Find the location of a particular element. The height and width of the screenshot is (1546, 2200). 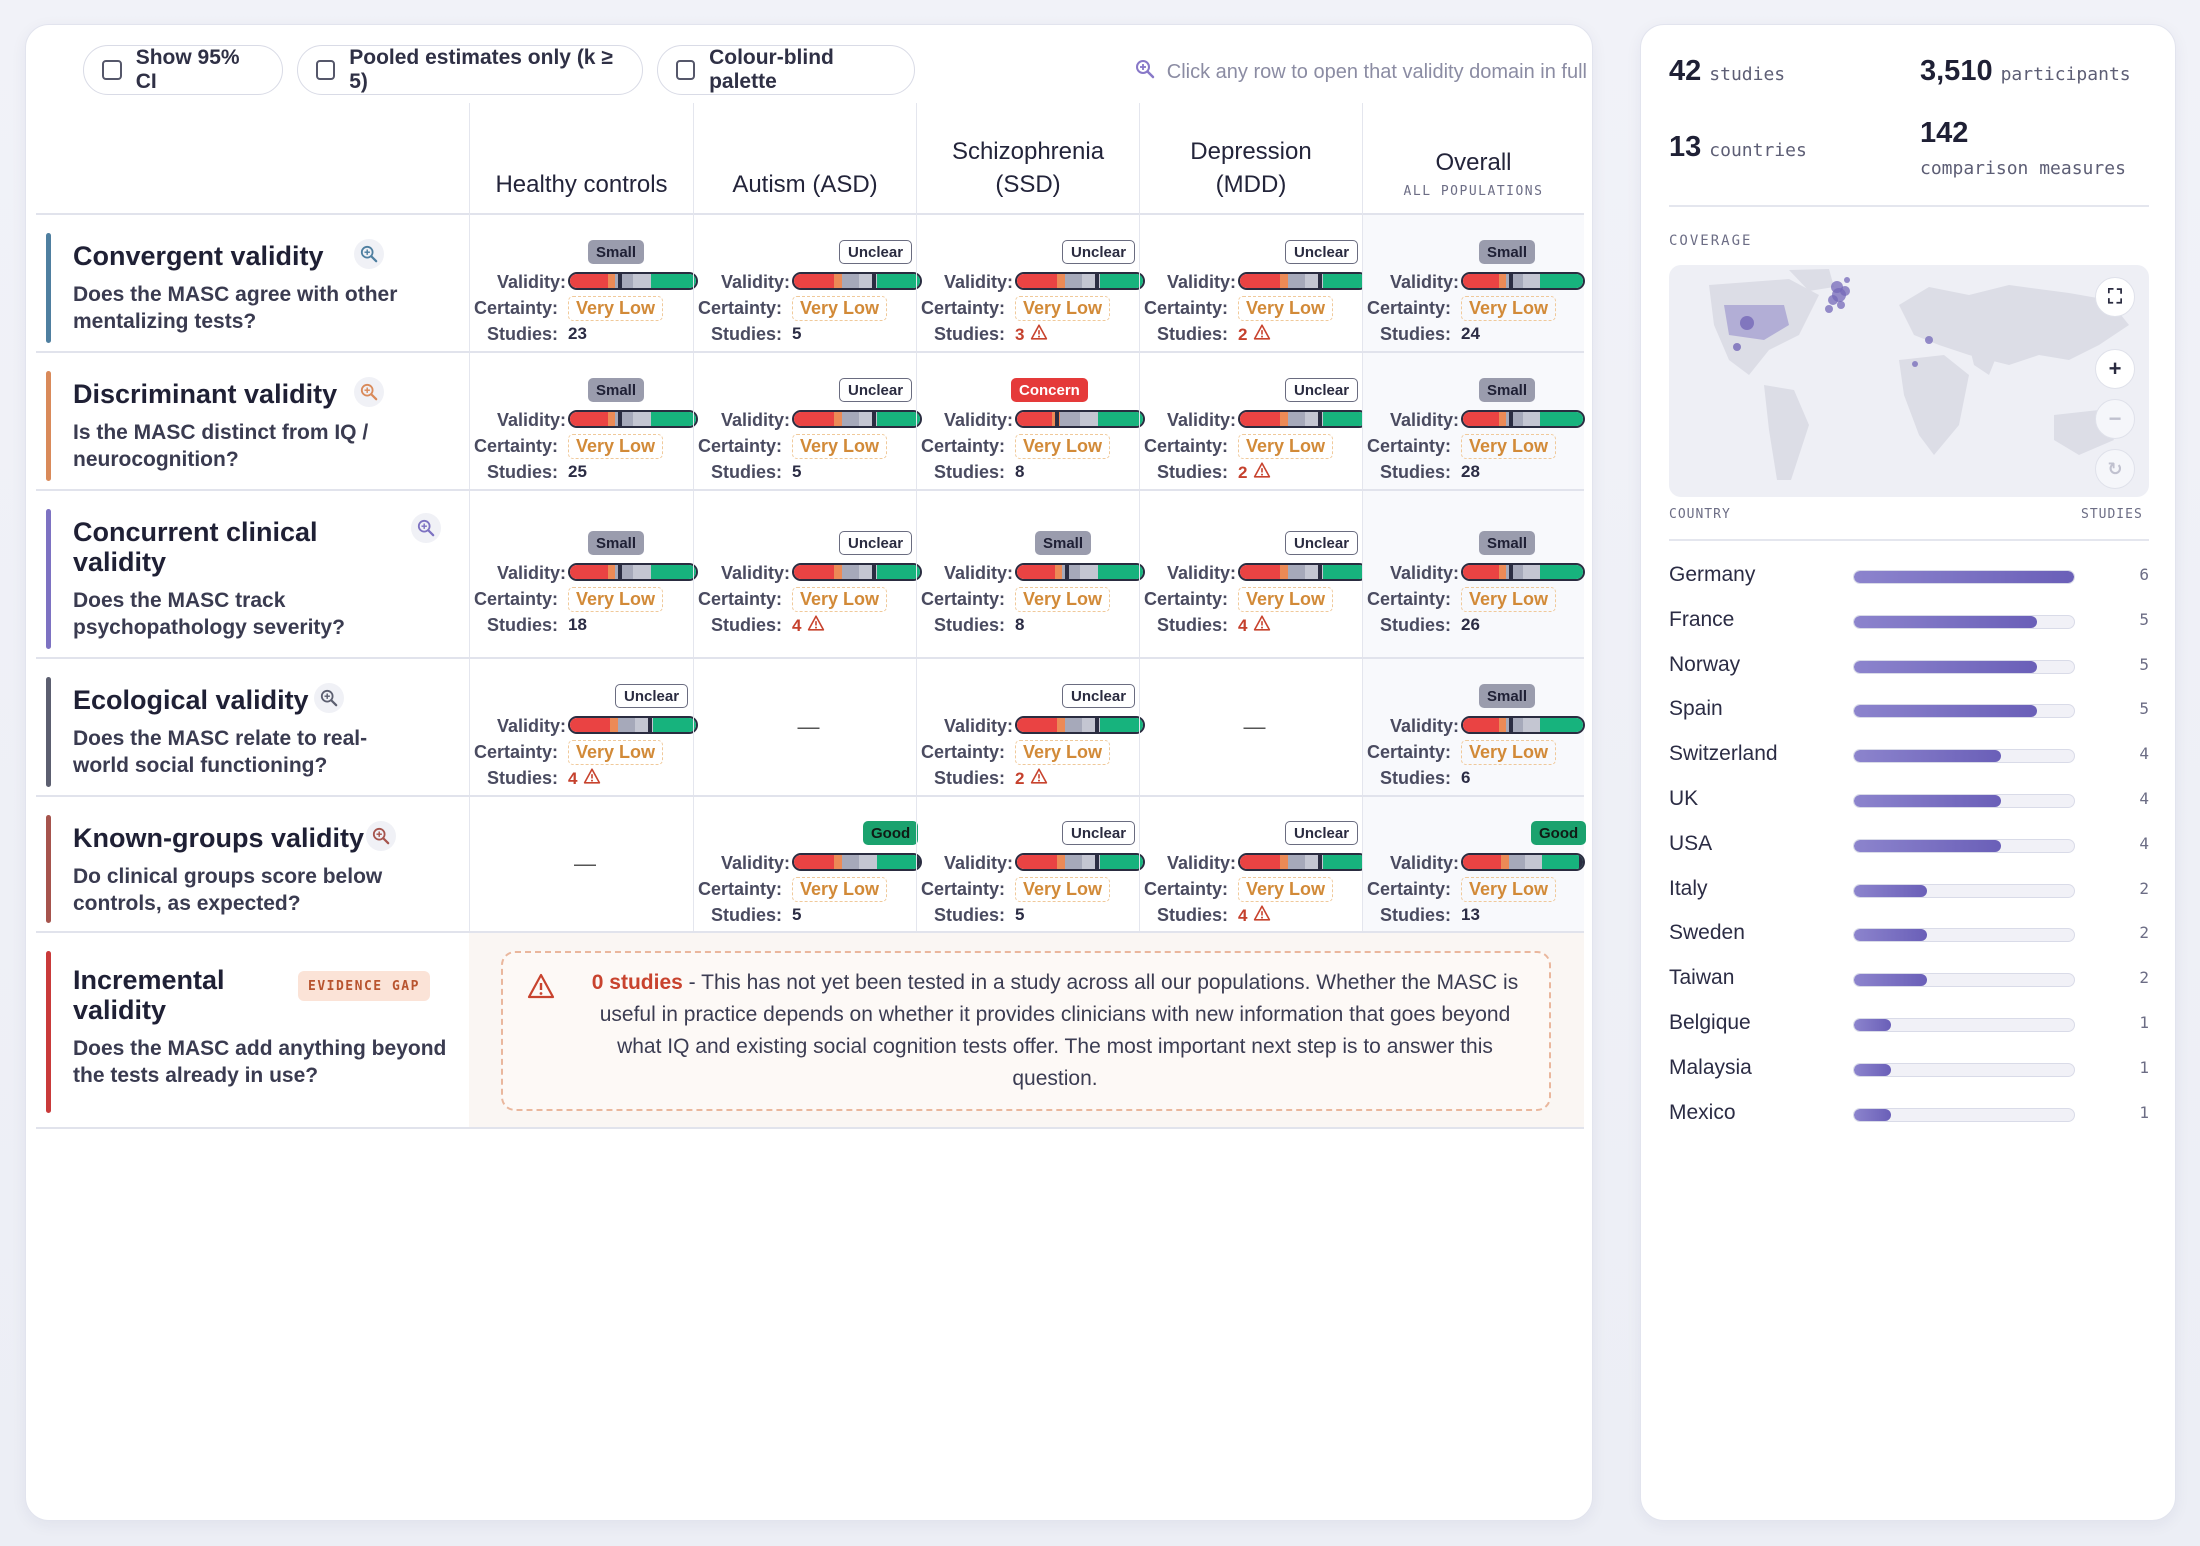

country-row: Taiwan 2 is located at coordinates (1909, 980).